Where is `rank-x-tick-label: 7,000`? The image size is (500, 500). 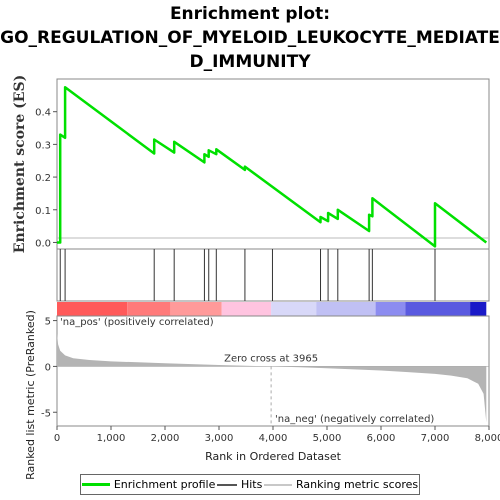 rank-x-tick-label: 7,000 is located at coordinates (435, 438).